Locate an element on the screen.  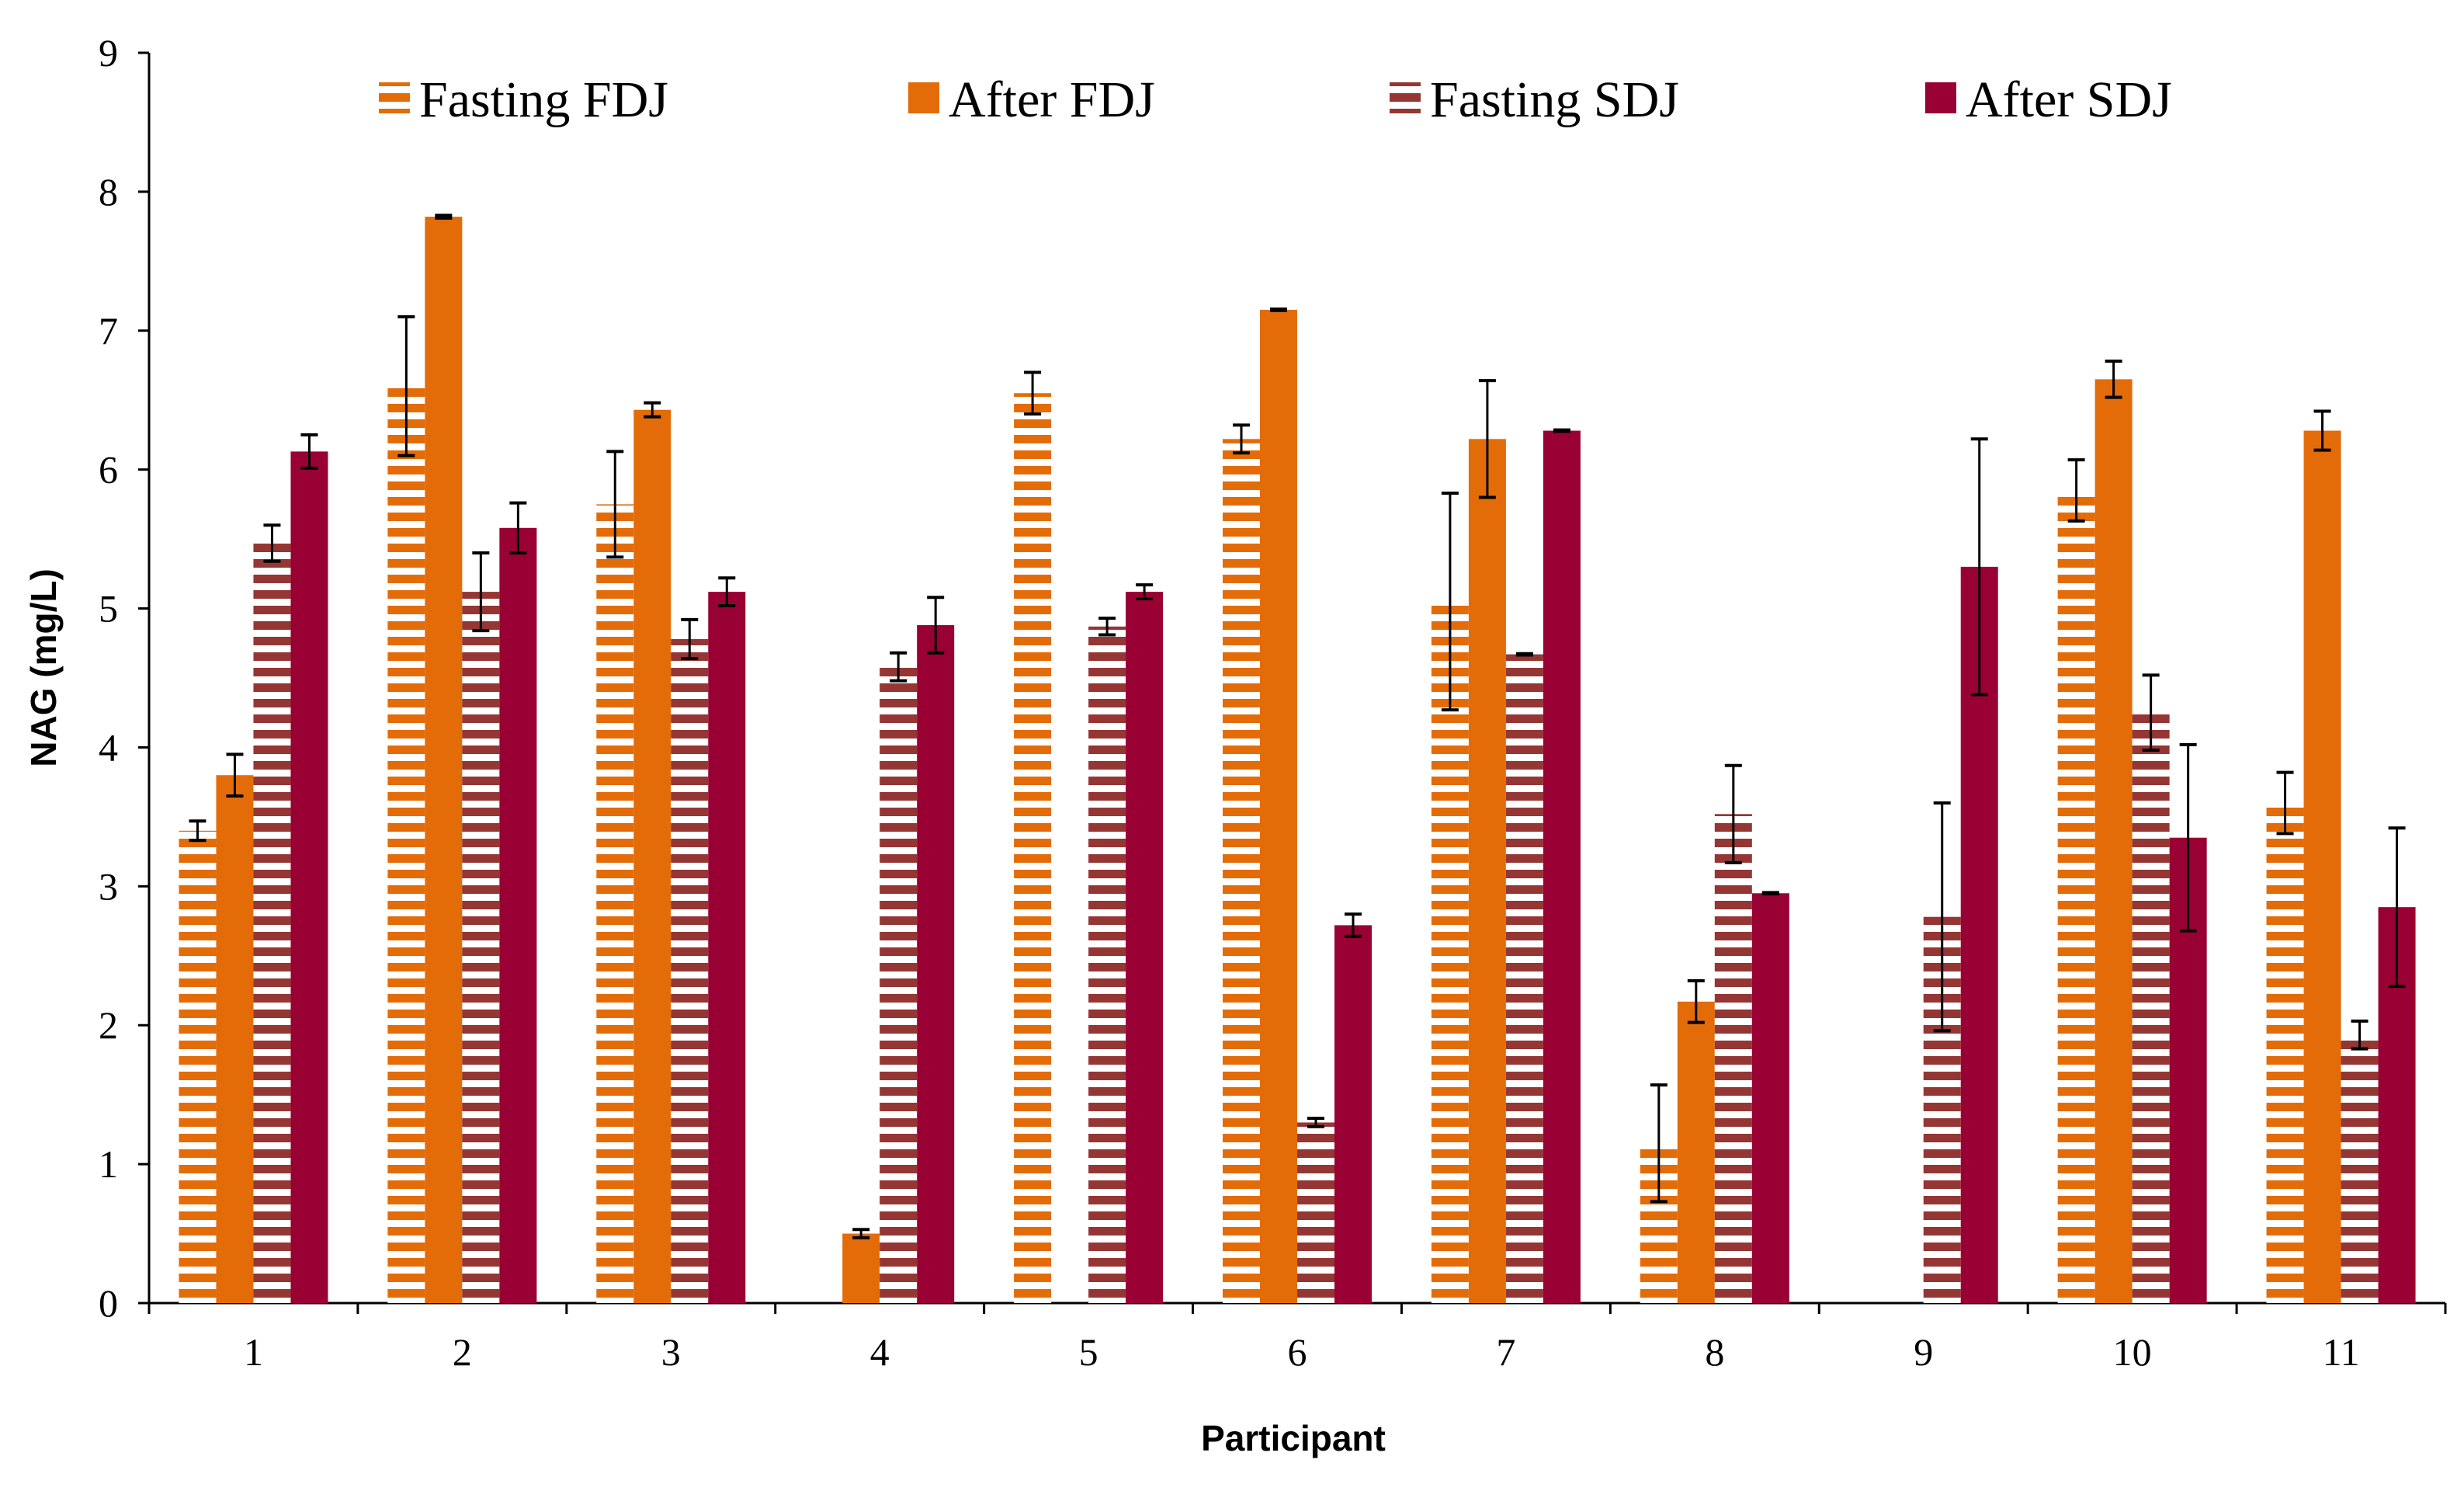
x-tick-label: 5 is located at coordinates (1088, 1352).